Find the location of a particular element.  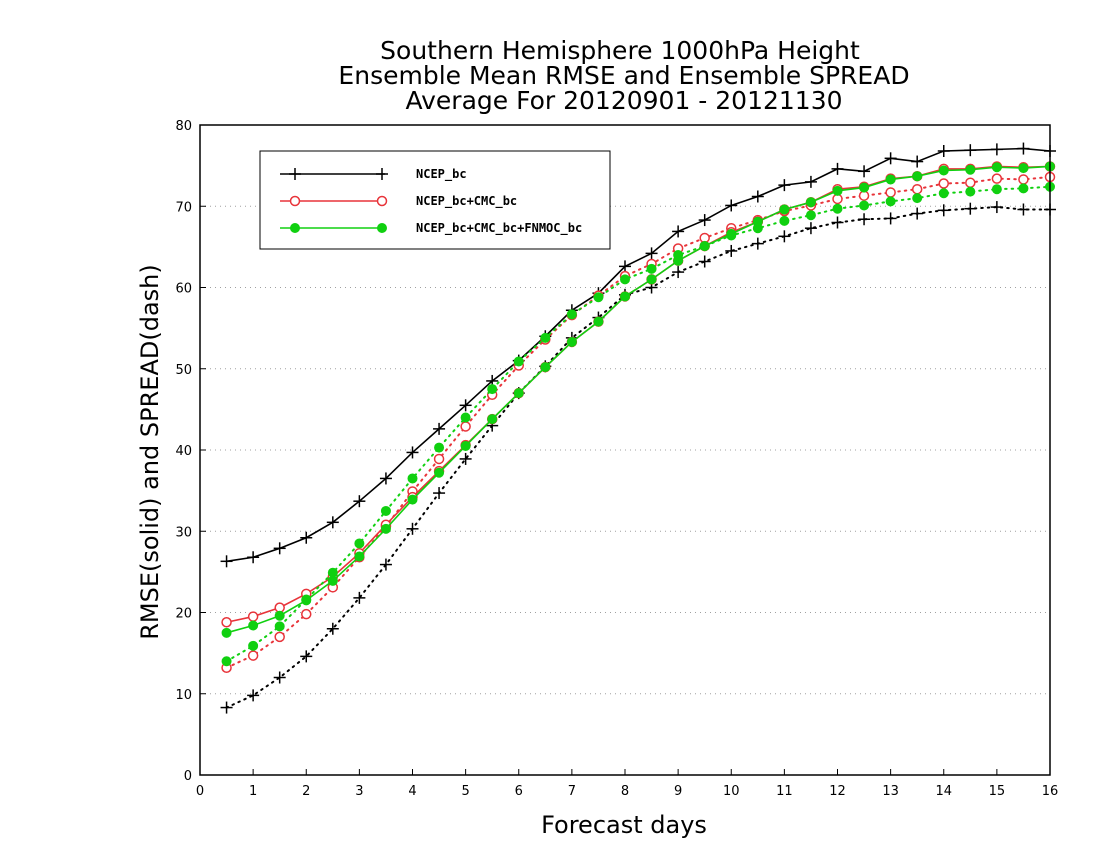

chart-title-line-1: Southern Hemisphere 1000hPa Height is located at coordinates (620, 50).